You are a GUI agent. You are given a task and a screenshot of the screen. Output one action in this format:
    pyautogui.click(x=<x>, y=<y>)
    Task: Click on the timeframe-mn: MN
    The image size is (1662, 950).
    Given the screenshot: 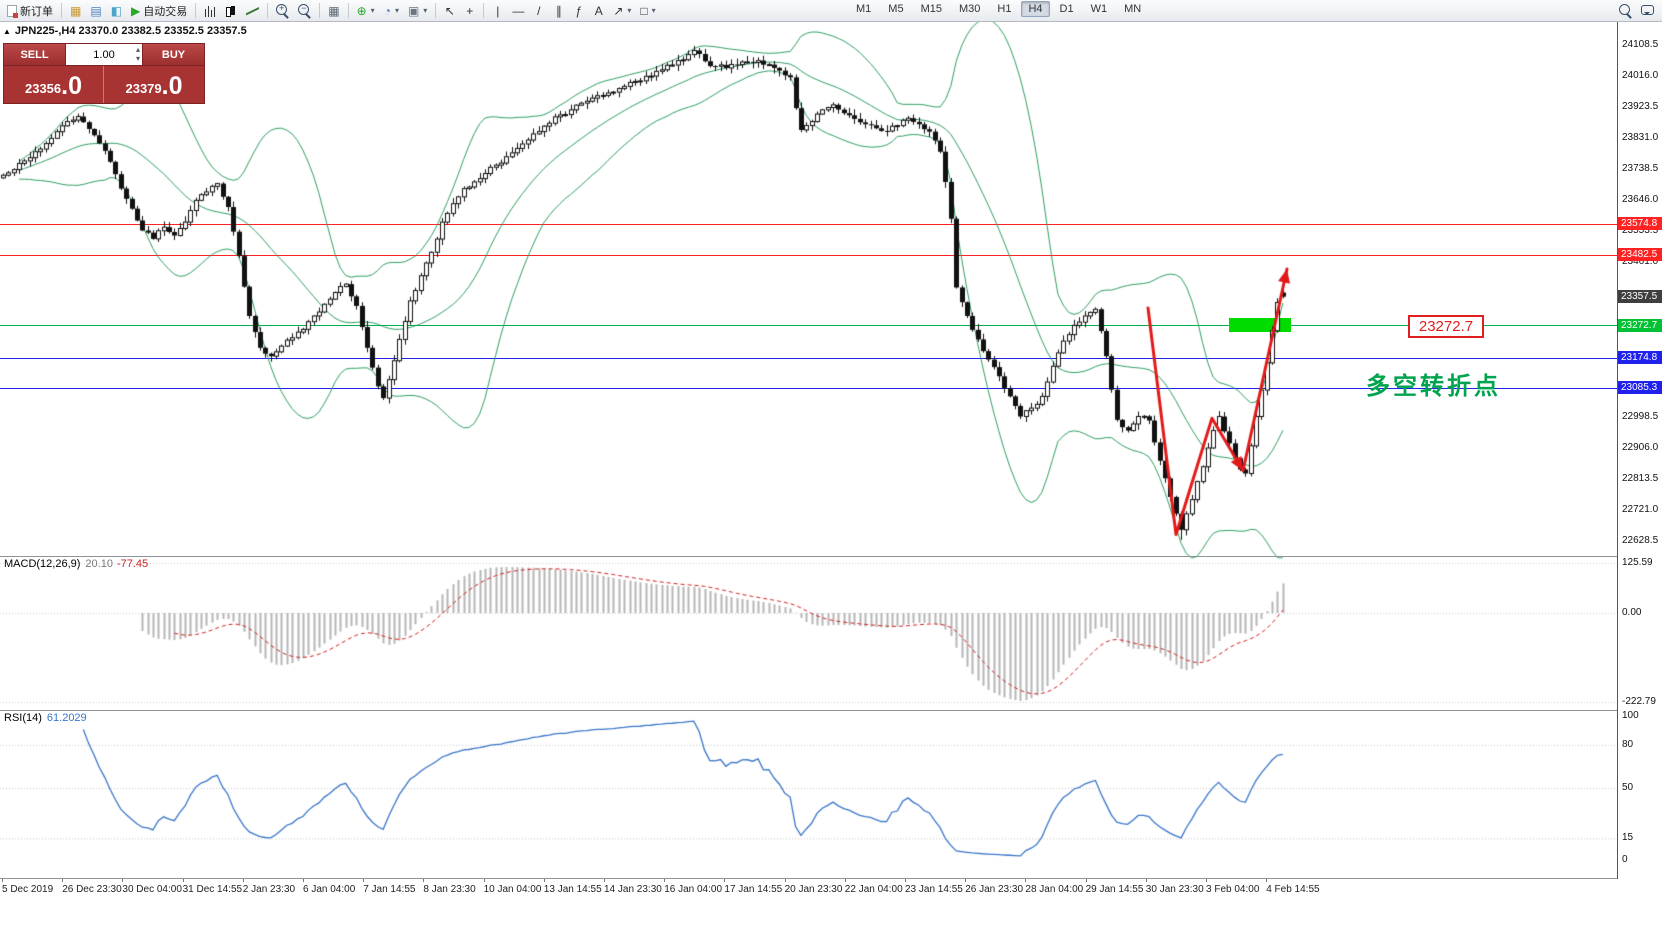 What is the action you would take?
    pyautogui.click(x=1133, y=9)
    